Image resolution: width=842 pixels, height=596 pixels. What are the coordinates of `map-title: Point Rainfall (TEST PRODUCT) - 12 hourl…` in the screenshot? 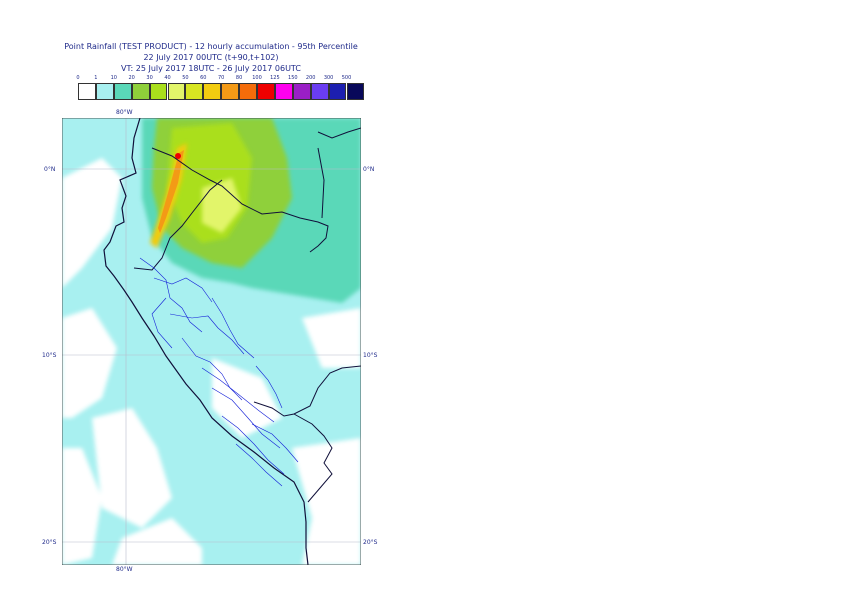 It's located at (211, 46).